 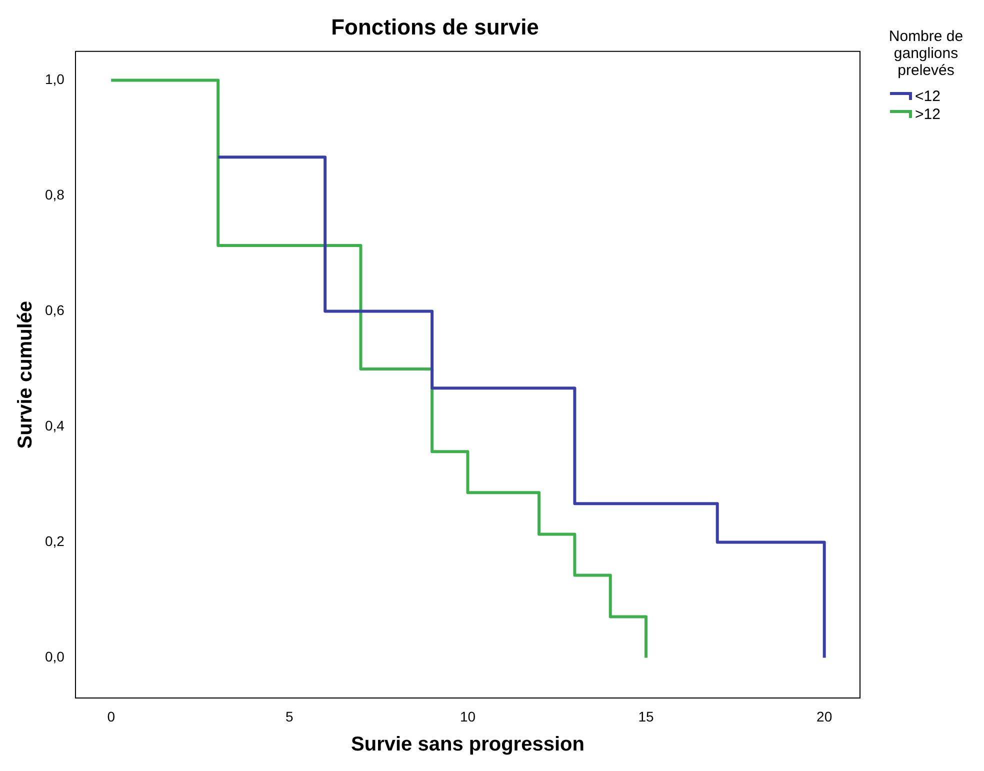 I want to click on x-tick-label: 15, so click(x=646, y=716).